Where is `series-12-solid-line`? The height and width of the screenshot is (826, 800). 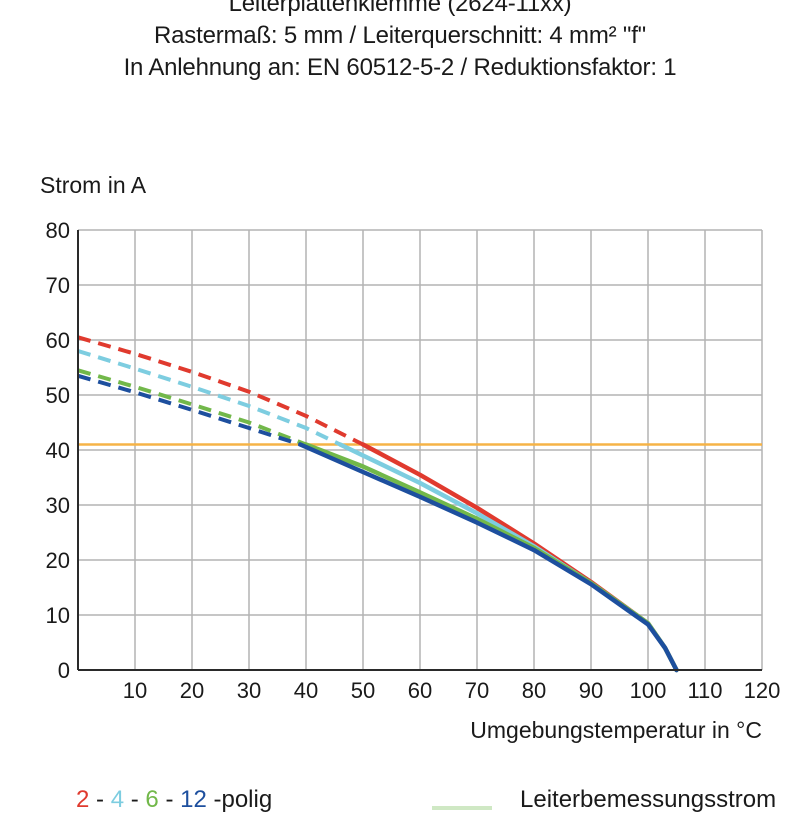 series-12-solid-line is located at coordinates (488, 557).